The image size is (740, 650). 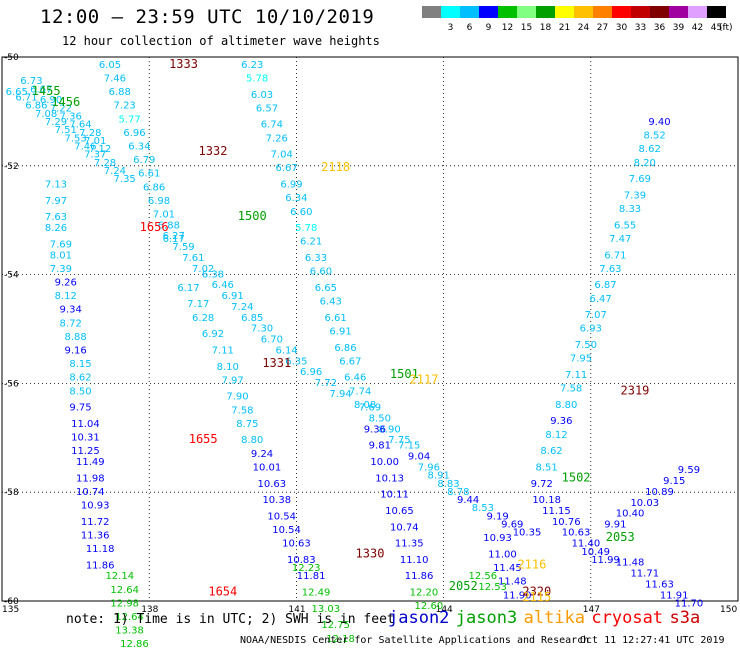 What do you see at coordinates (115, 171) in the screenshot?
I see `wave-height-value: 7.24` at bounding box center [115, 171].